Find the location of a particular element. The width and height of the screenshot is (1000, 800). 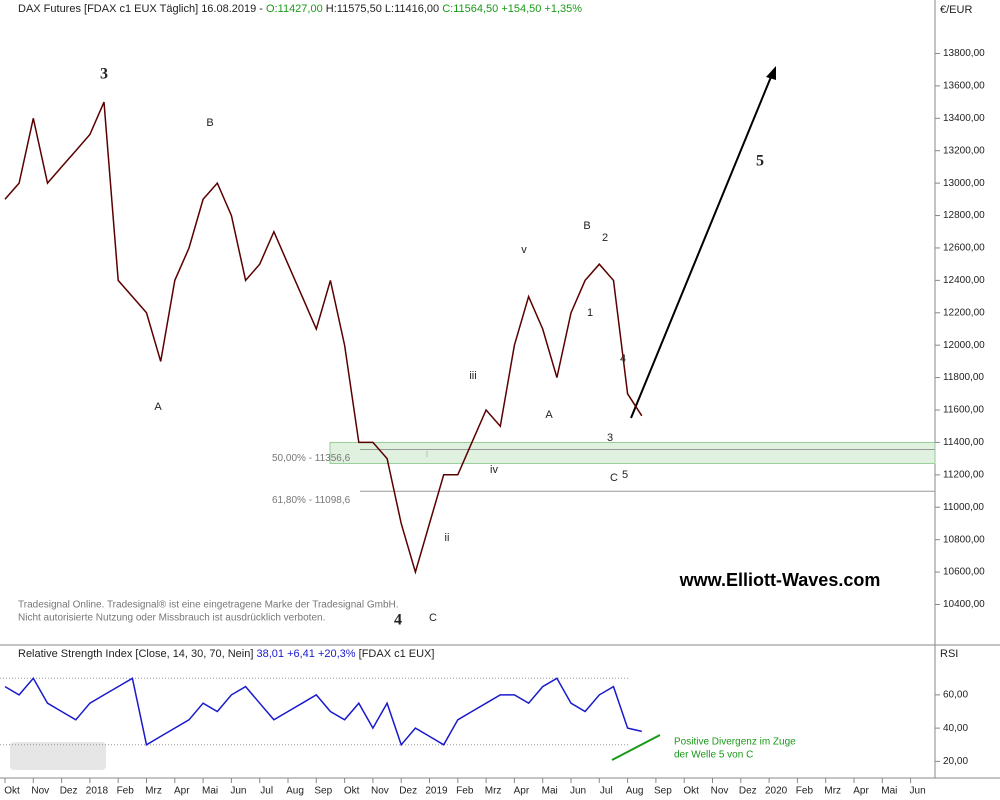

y-tick-label: 13000,00 is located at coordinates (964, 183).